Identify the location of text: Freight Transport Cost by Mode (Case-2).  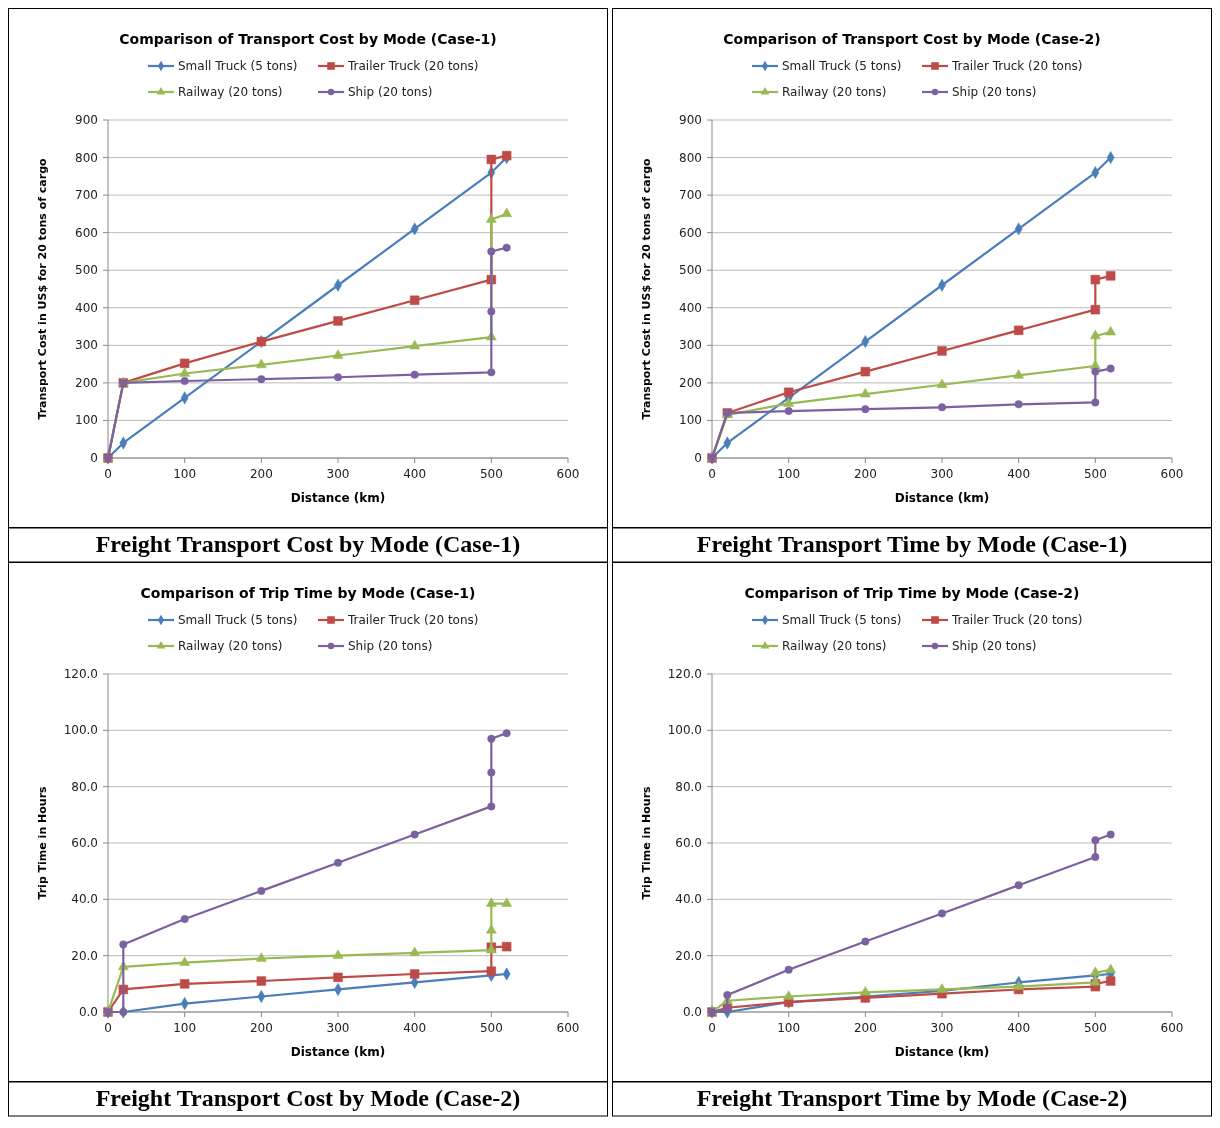
(308, 1098).